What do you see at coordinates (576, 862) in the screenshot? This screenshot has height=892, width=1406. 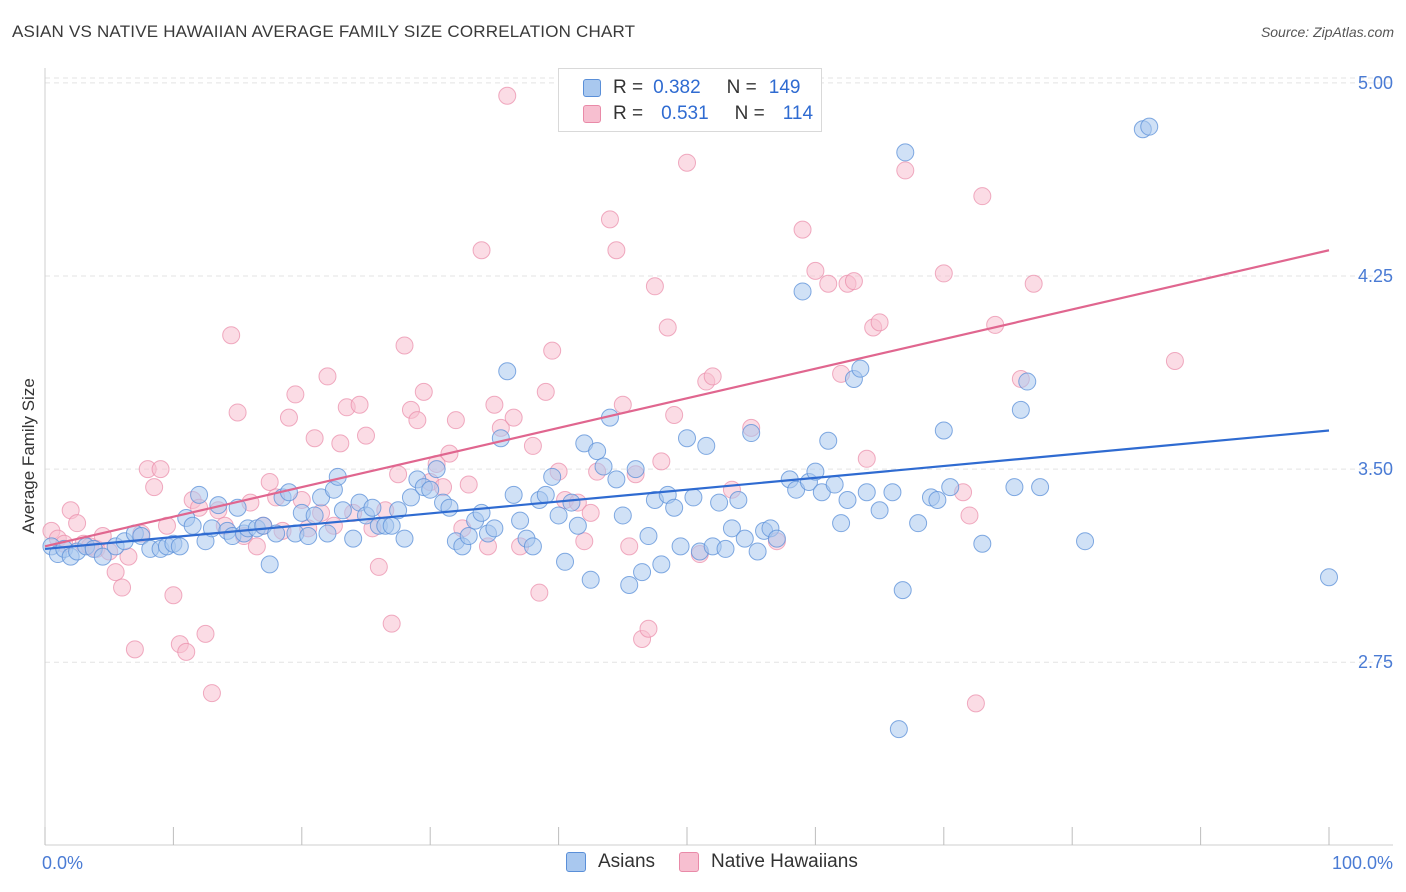 I see `asians-legend-swatch` at bounding box center [576, 862].